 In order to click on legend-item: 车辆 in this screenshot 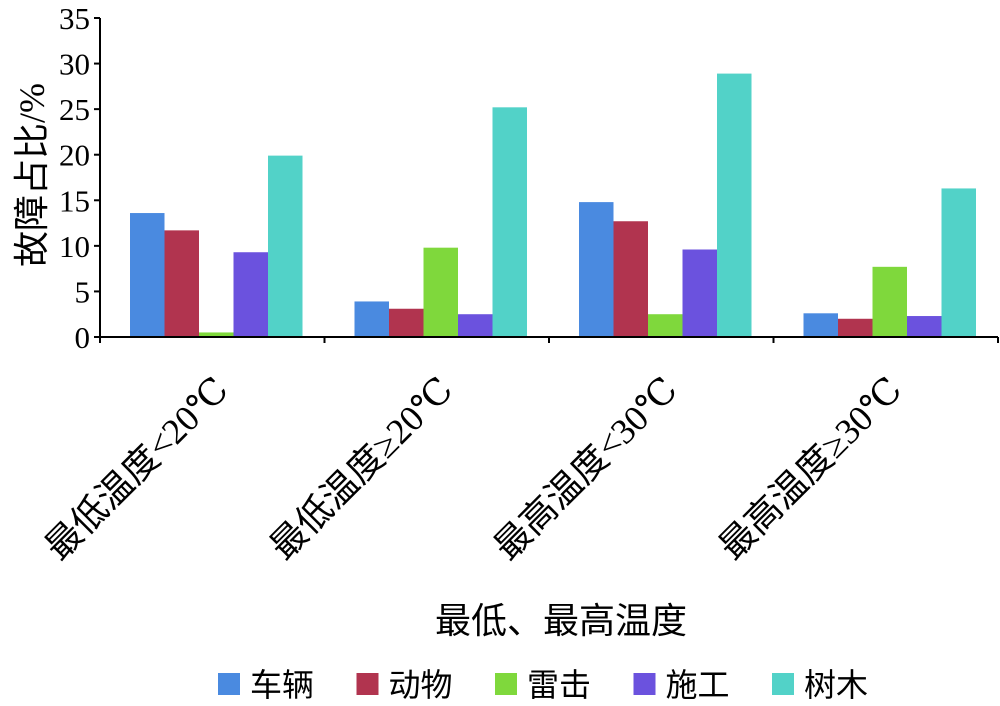, I will do `click(266, 685)`.